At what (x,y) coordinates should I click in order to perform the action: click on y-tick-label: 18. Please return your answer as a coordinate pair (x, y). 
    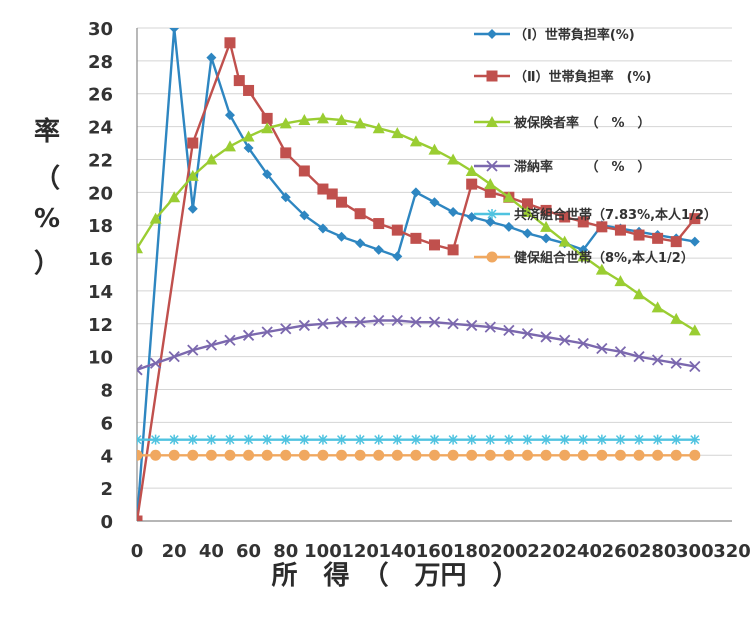
    Looking at the image, I should click on (100, 226).